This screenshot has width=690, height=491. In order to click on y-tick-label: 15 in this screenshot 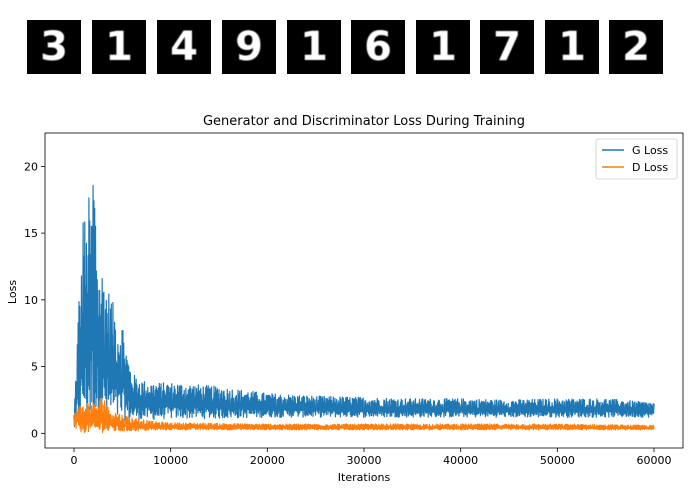, I will do `click(31, 233)`.